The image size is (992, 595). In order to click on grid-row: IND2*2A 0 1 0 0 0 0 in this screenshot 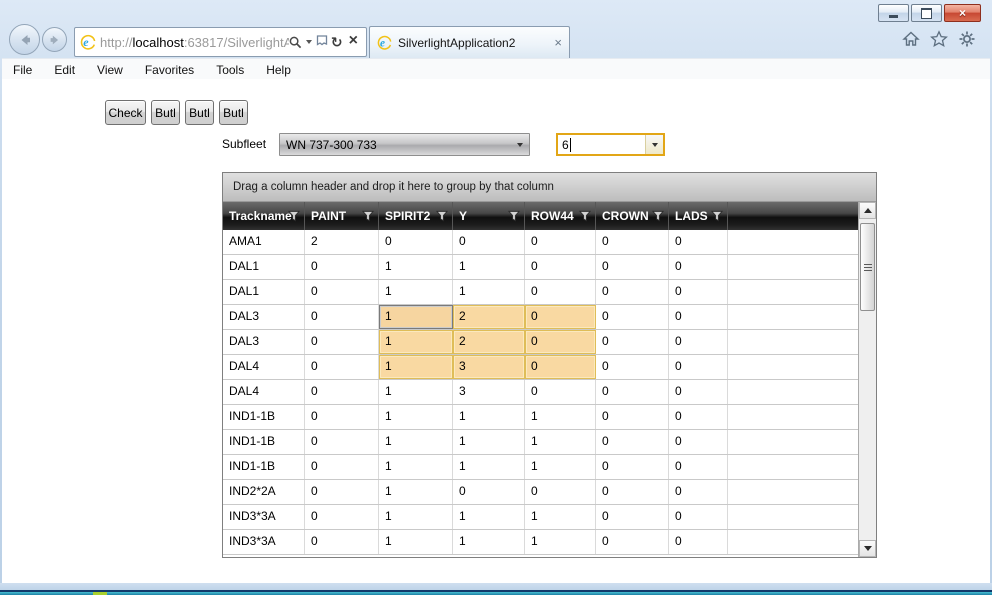, I will do `click(540, 492)`.